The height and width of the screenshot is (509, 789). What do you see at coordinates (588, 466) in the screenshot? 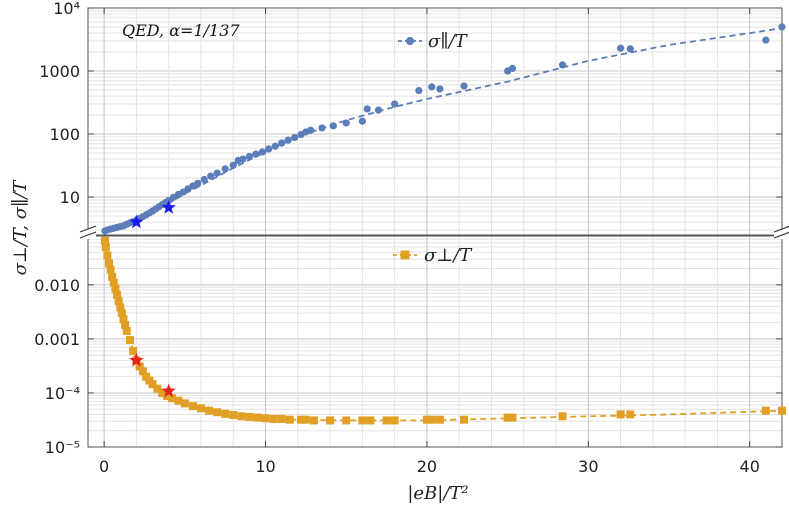
I see `x-tick-label: 30` at bounding box center [588, 466].